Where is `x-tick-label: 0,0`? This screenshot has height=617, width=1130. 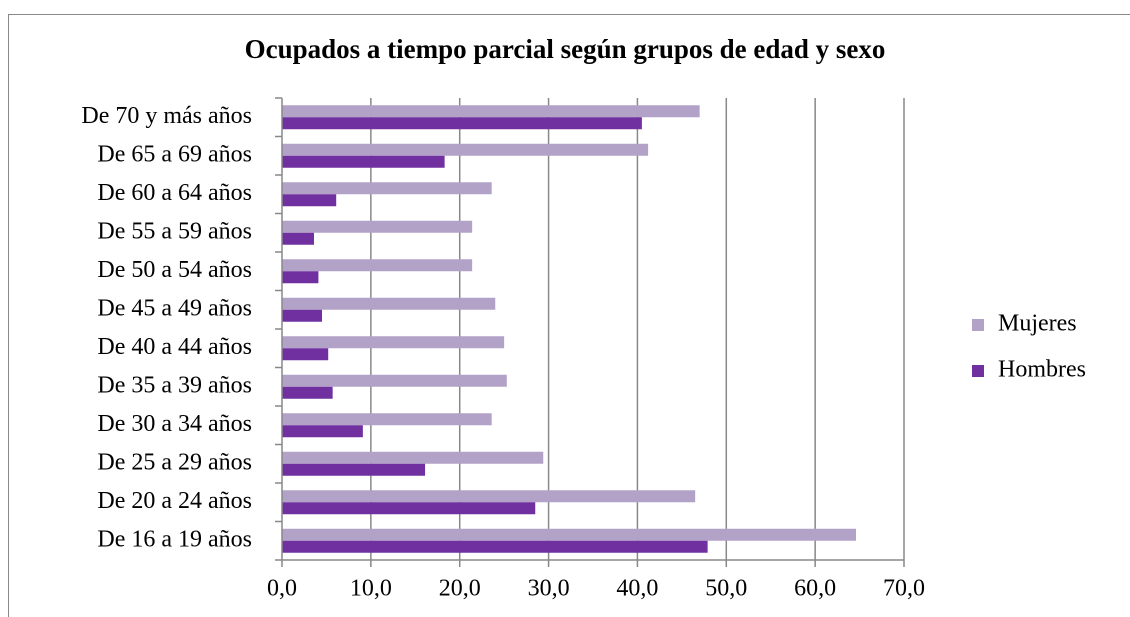
x-tick-label: 0,0 is located at coordinates (282, 589).